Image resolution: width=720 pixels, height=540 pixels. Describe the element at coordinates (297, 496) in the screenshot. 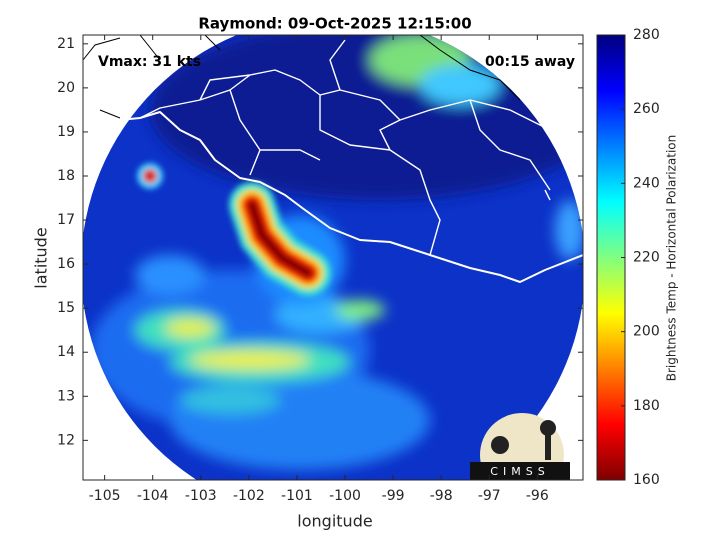

I see `x-tick-label: -101` at that location.